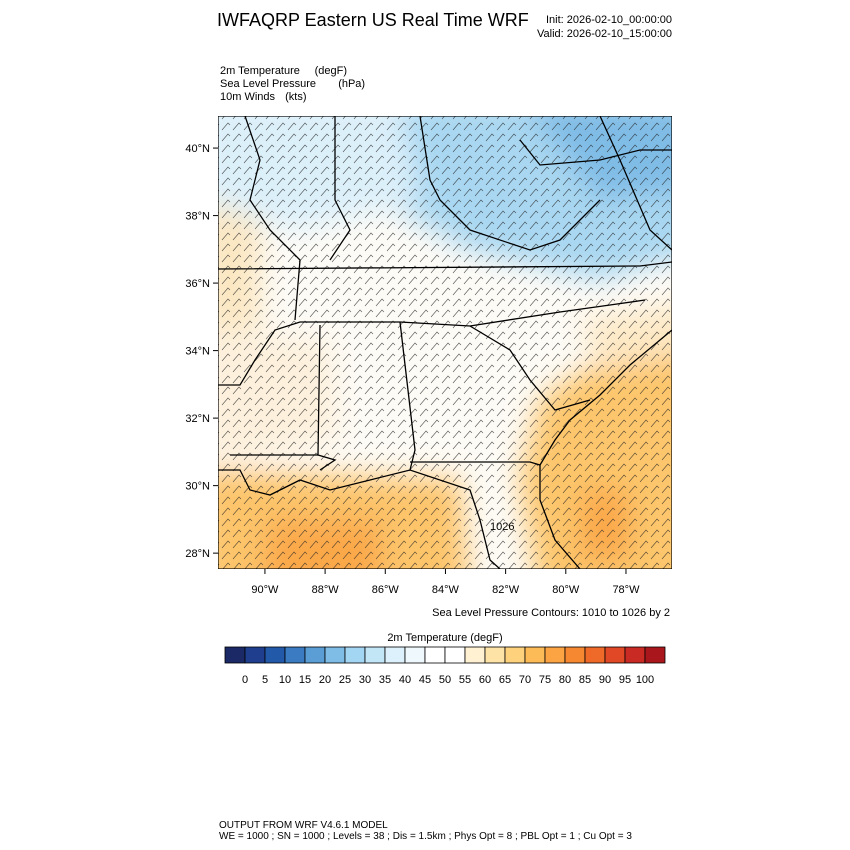  I want to click on lat-tick-label: 40°N, so click(197, 149).